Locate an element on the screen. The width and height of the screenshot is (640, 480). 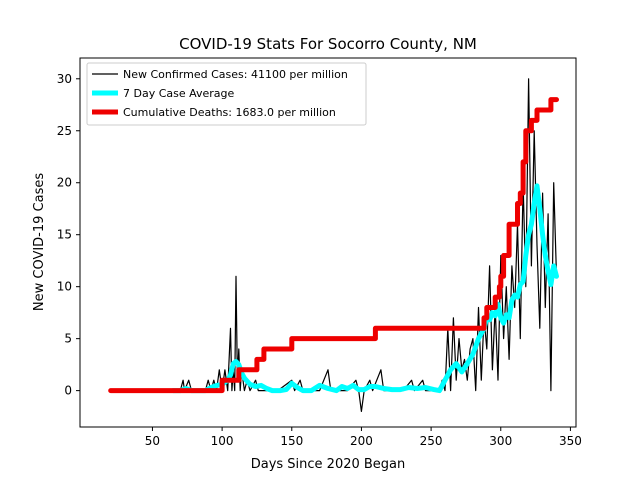
x-tick-label: 200 is located at coordinates (361, 441).